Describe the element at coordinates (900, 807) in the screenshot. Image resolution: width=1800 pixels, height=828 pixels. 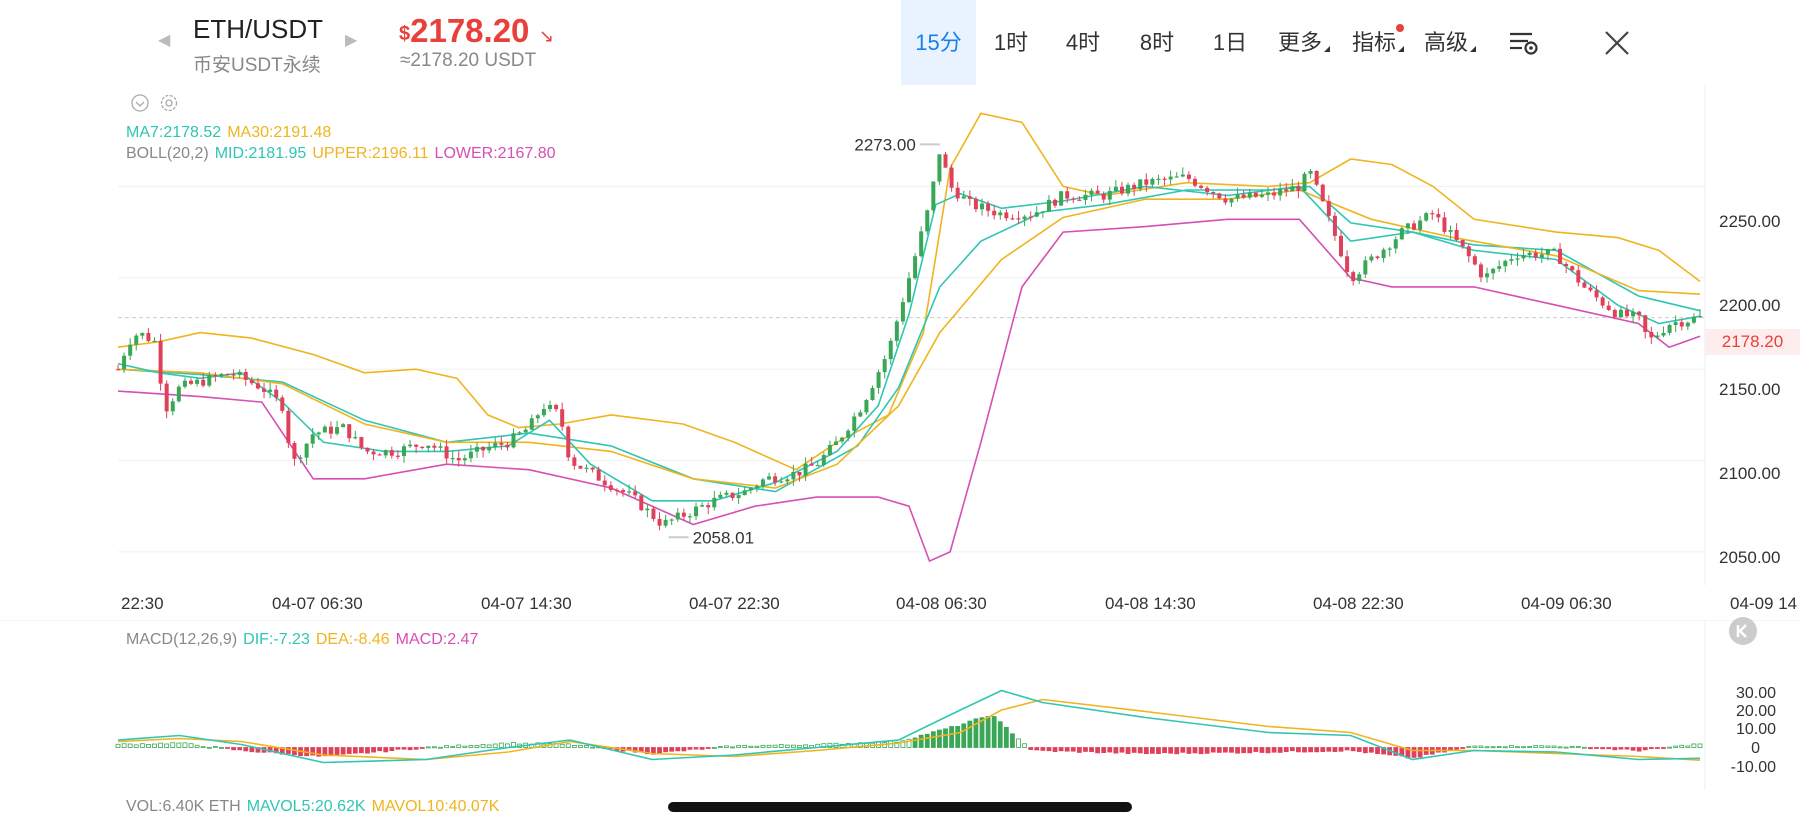
I see `home-indicator` at that location.